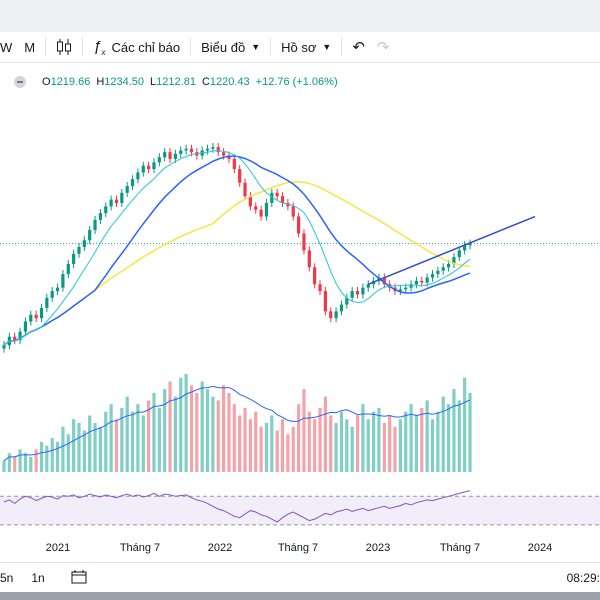  What do you see at coordinates (20, 82) in the screenshot?
I see `collapse-legend-icon` at bounding box center [20, 82].